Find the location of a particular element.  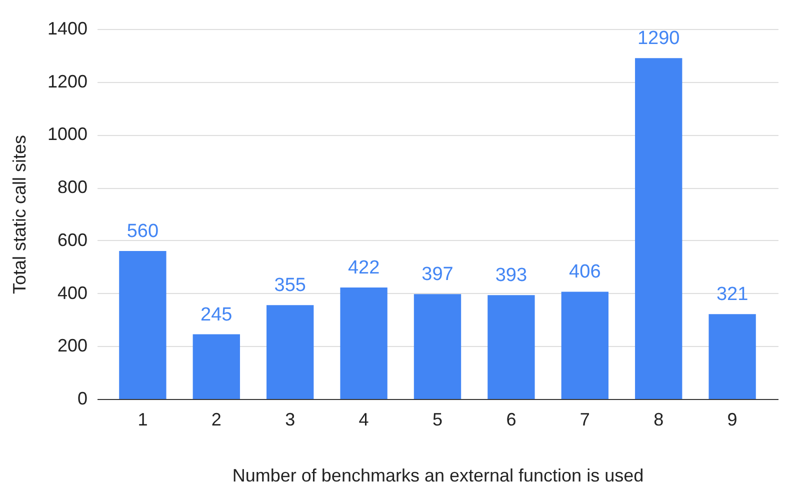

x-axis-title: Number of benchmarks an external function is used is located at coordinates (438, 476).